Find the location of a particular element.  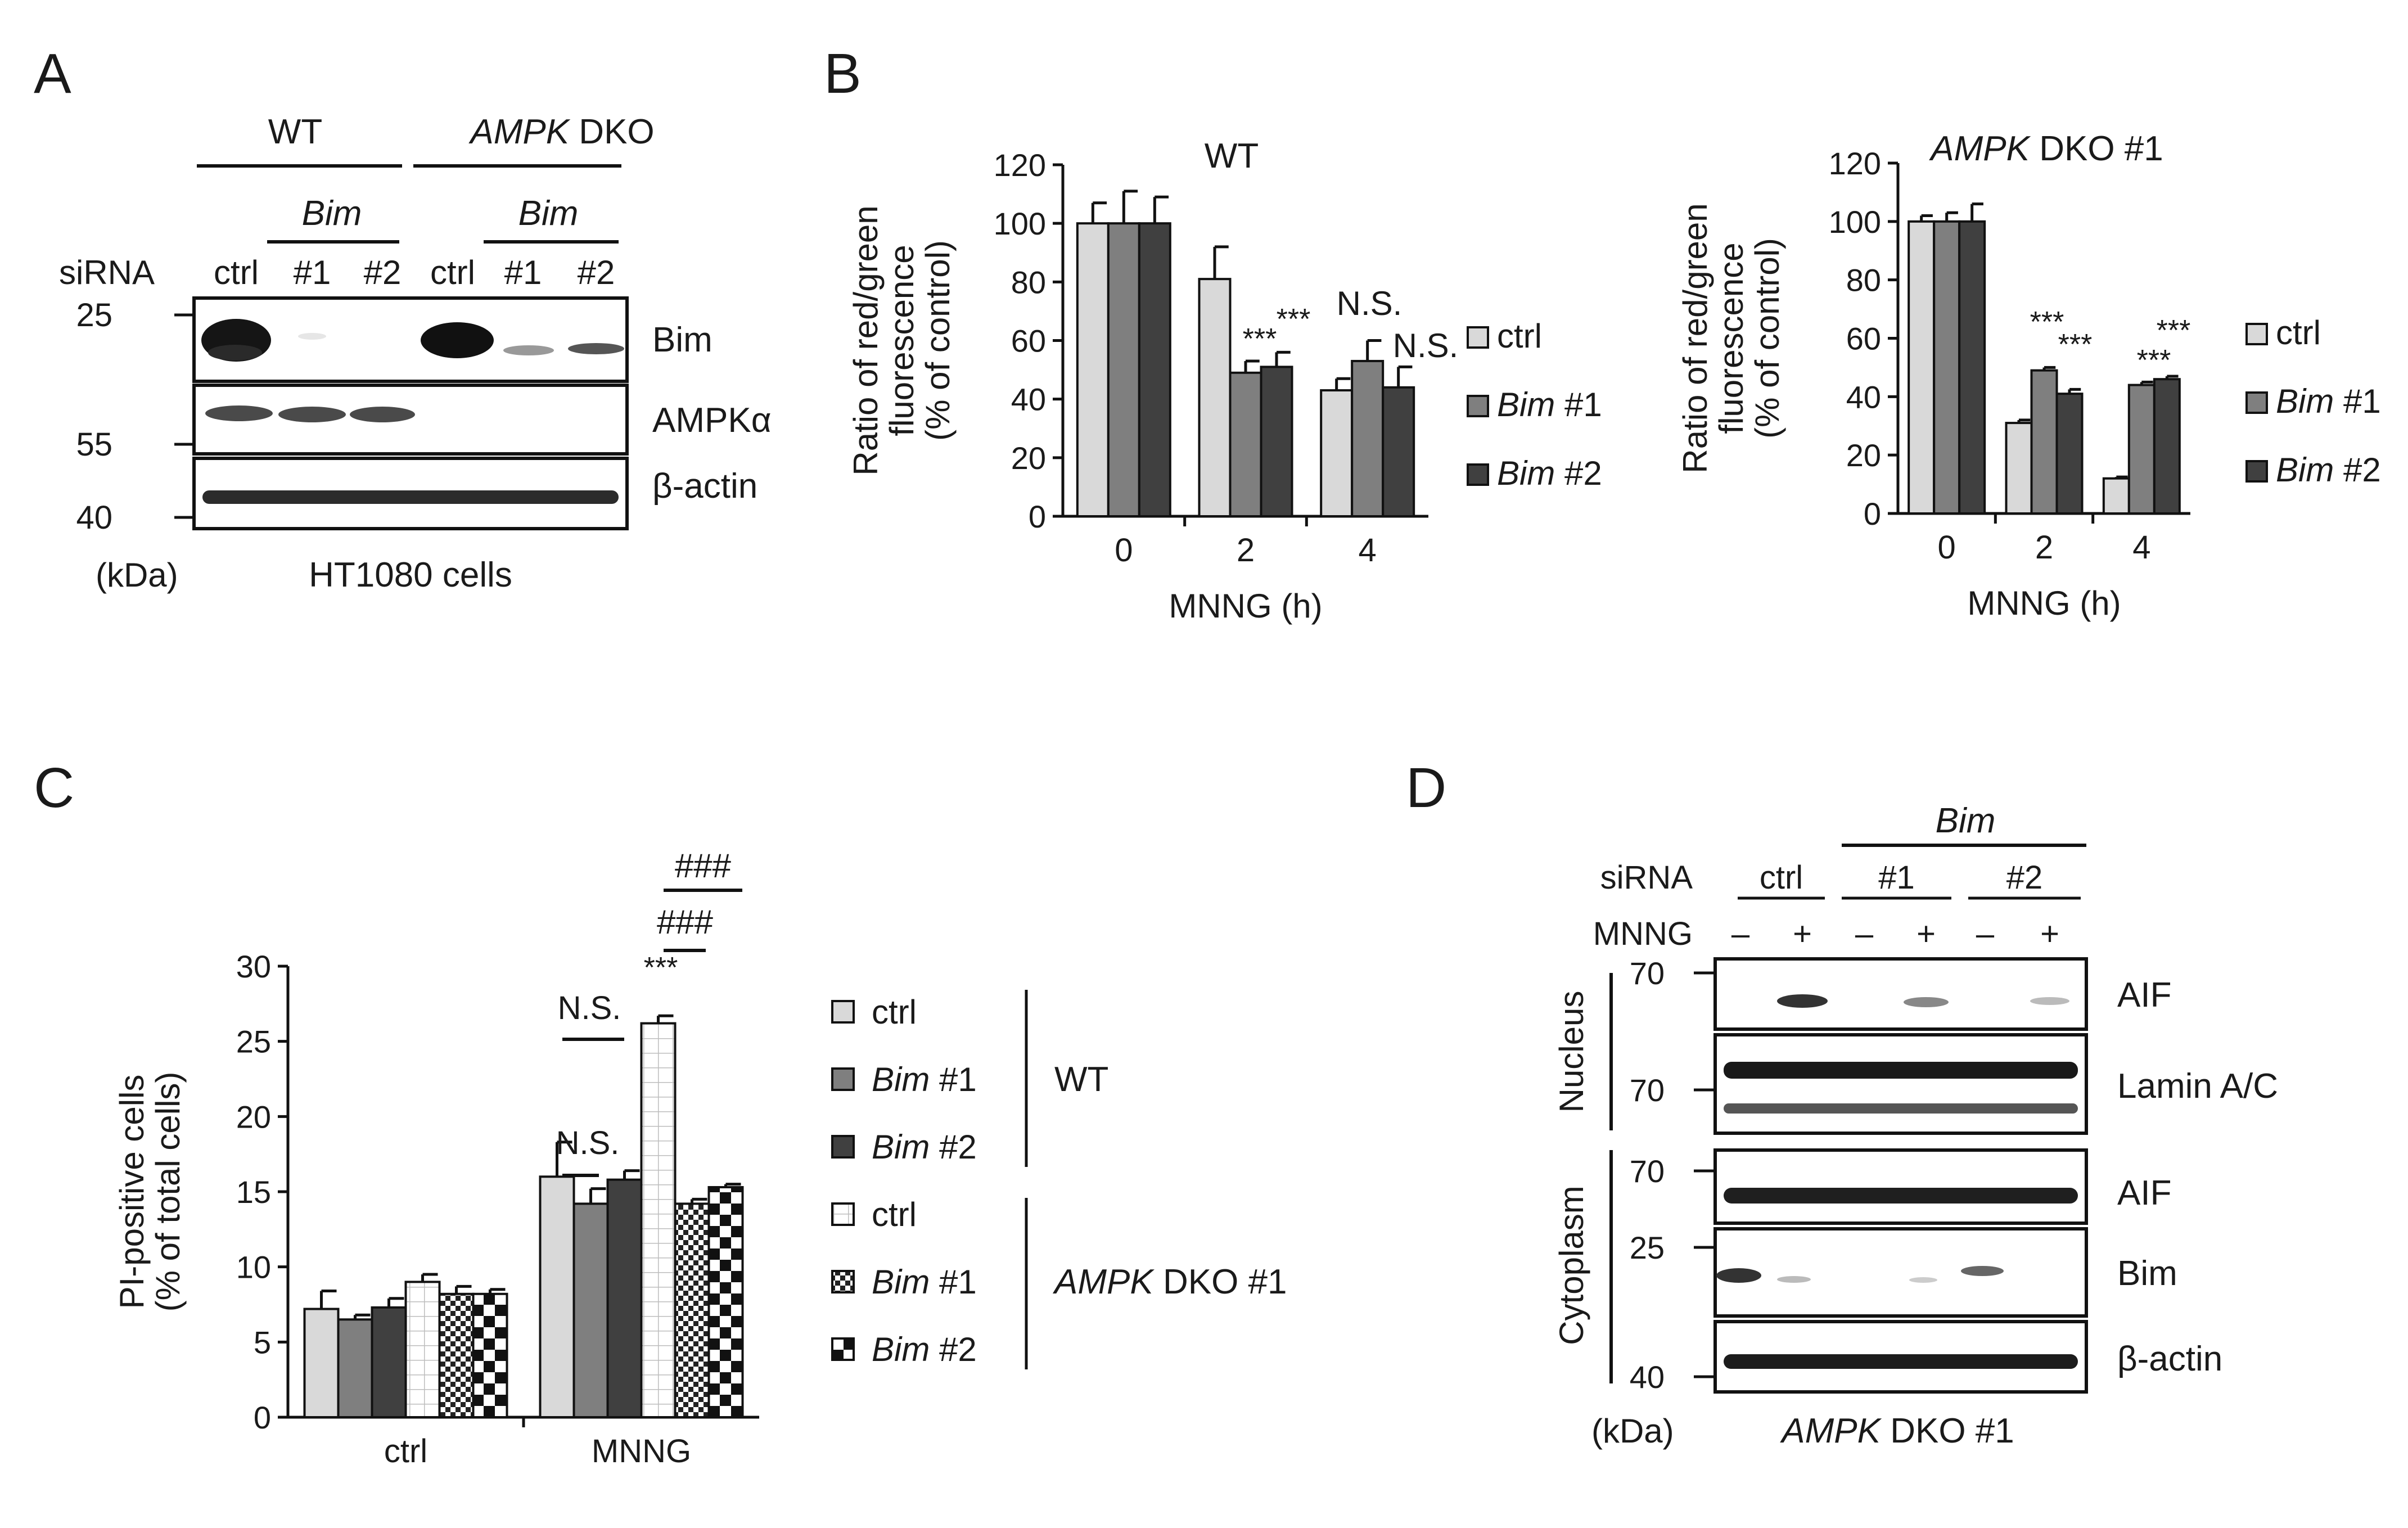

cell-line-label: HT1080 cells is located at coordinates (410, 575).